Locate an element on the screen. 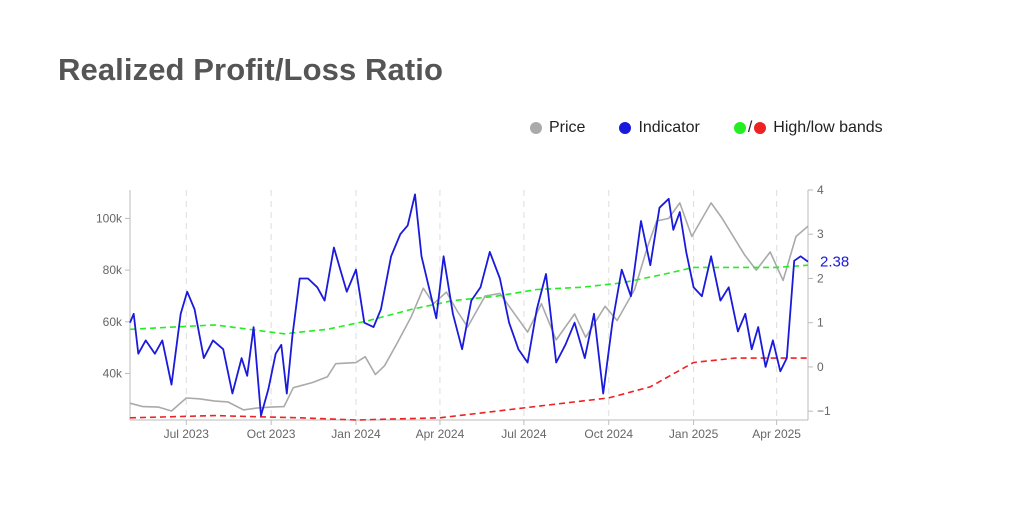 The height and width of the screenshot is (519, 1024). x-tick-label: Jan 2024 is located at coordinates (356, 434).